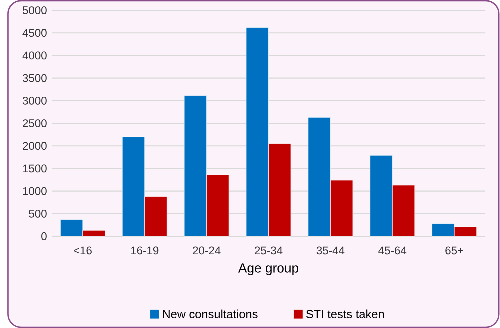 This screenshot has width=500, height=328. Describe the element at coordinates (44, 236) in the screenshot. I see `y-tick-label: 0` at that location.